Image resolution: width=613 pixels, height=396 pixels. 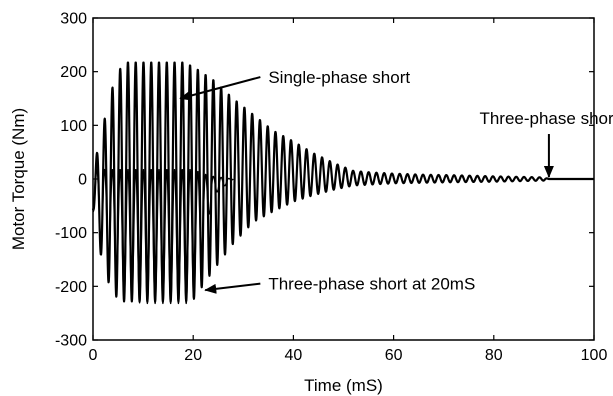 I want to click on y-tick-label: 200, so click(x=73, y=72).